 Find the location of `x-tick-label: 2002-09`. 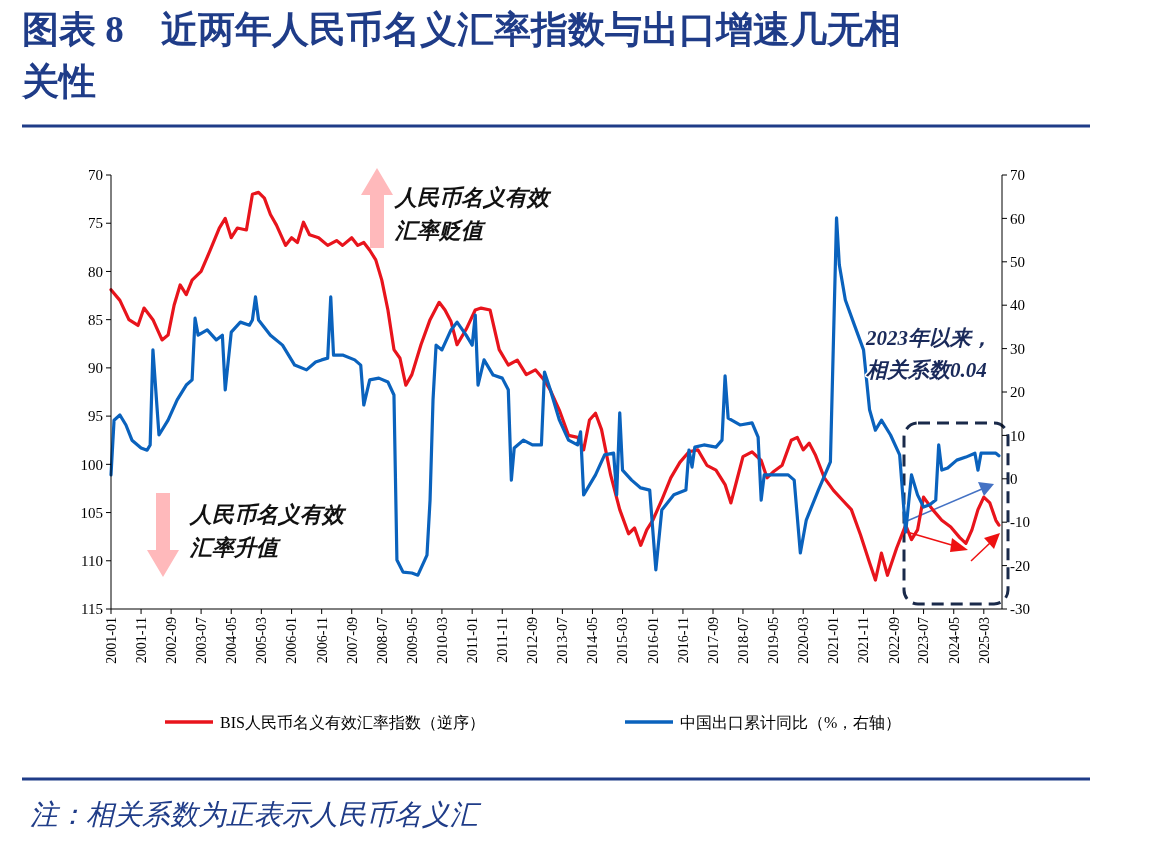

x-tick-label: 2002-09 is located at coordinates (172, 640).